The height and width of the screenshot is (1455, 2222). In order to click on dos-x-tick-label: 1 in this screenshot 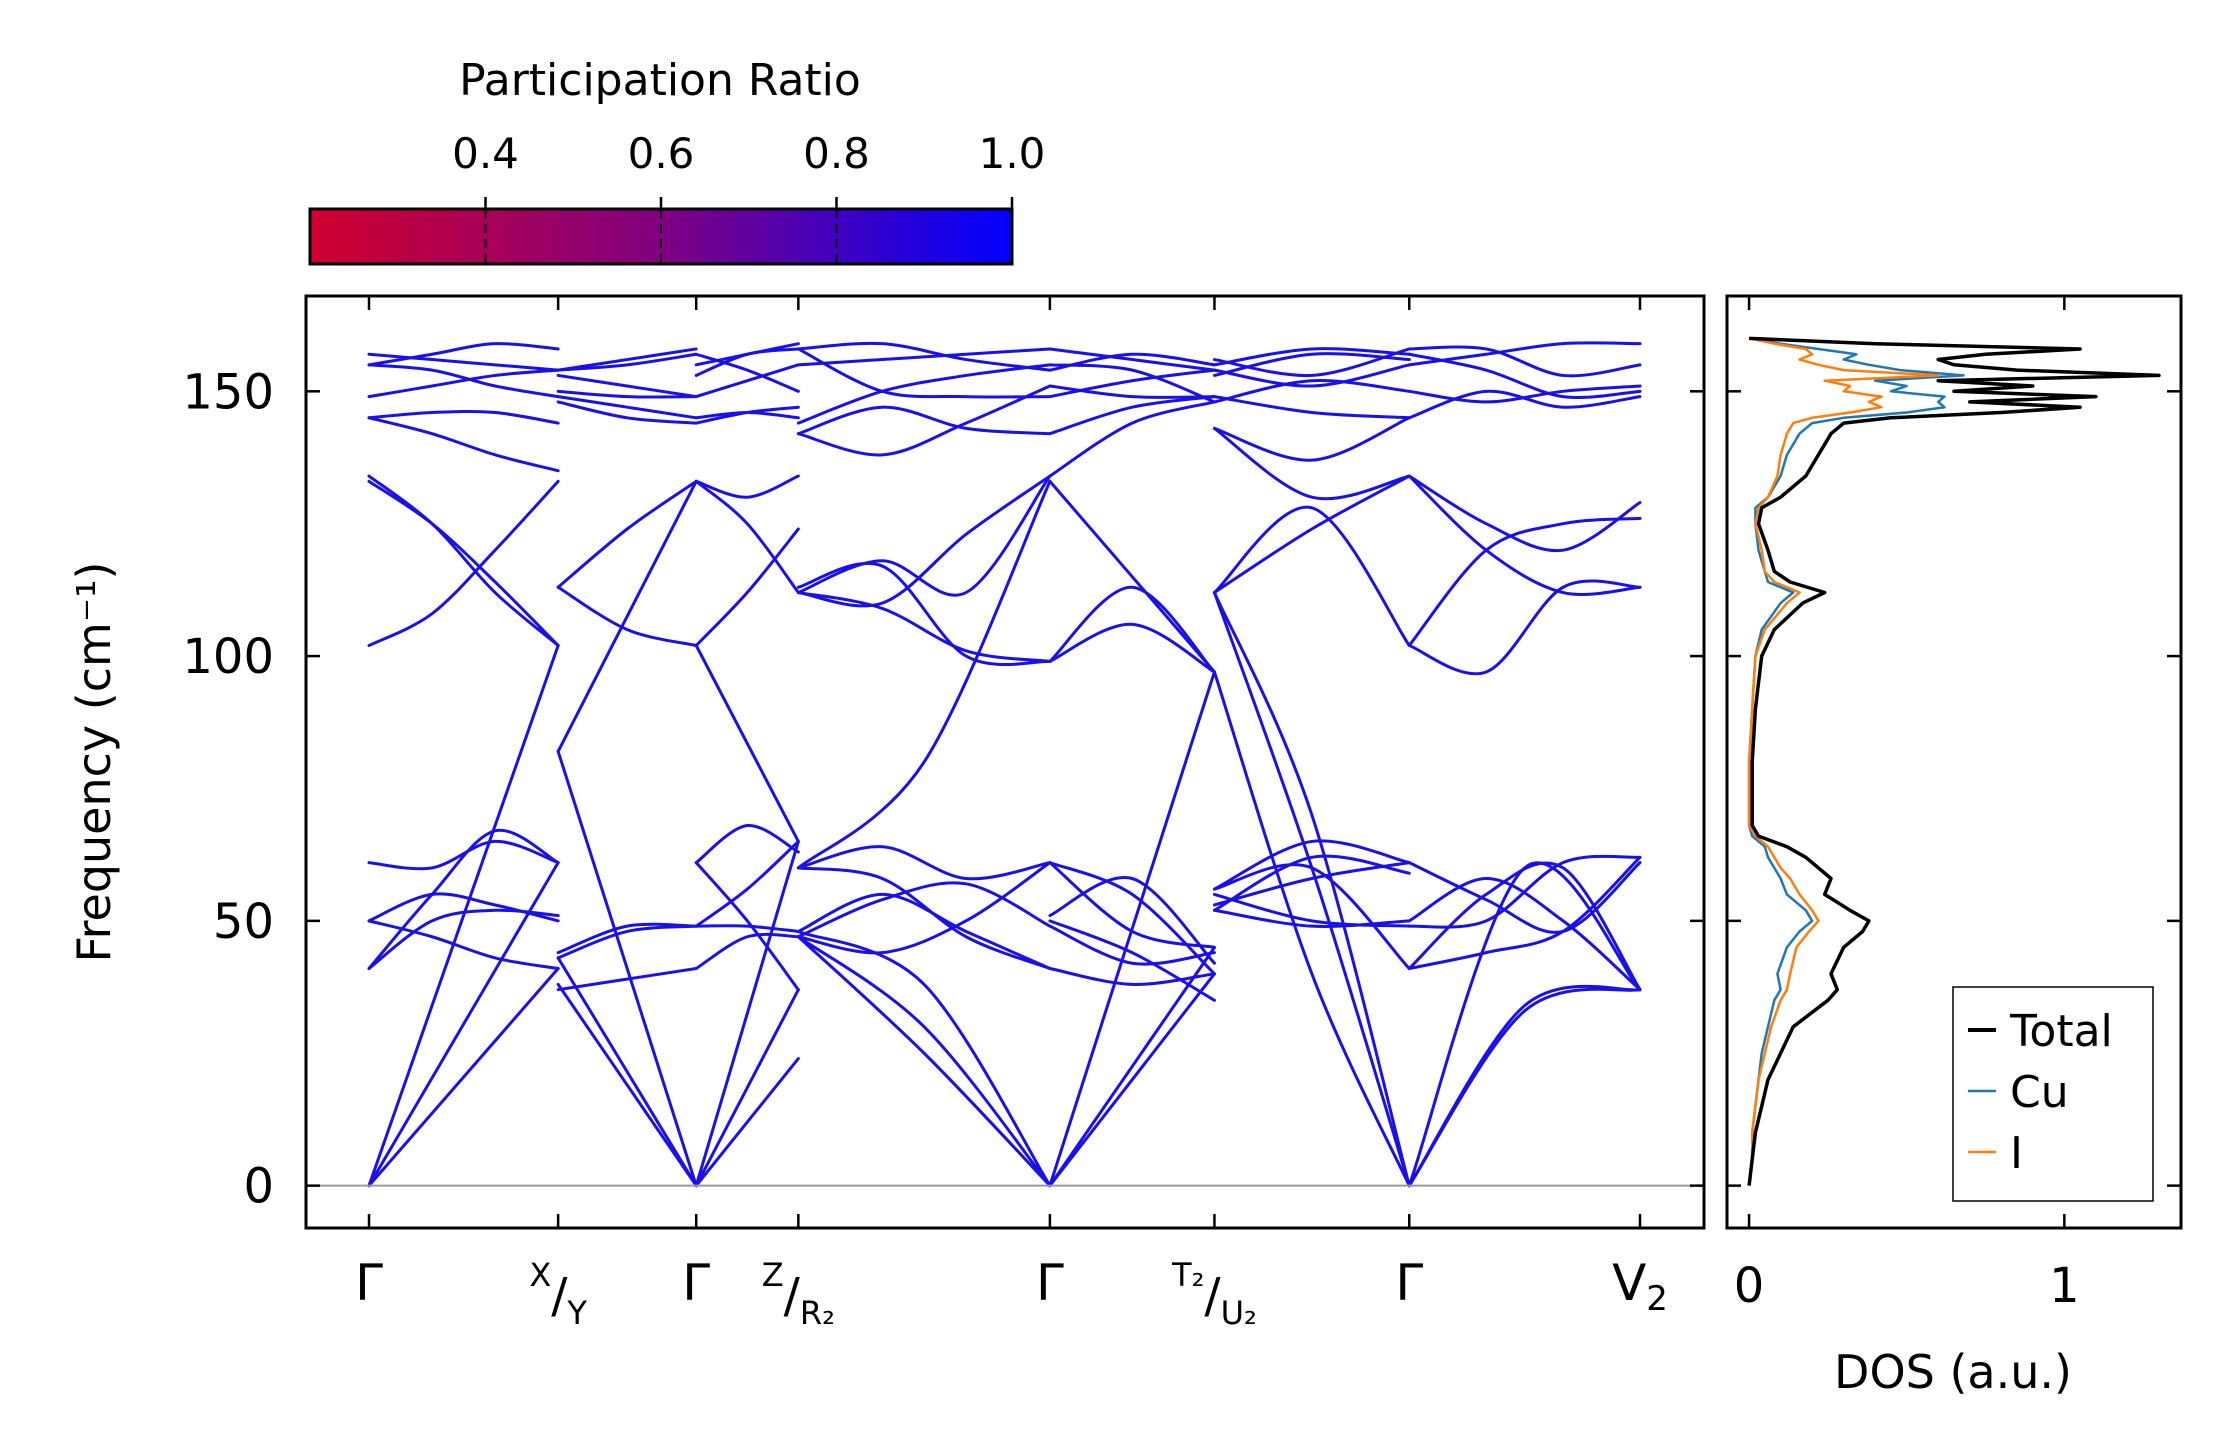, I will do `click(2064, 1286)`.